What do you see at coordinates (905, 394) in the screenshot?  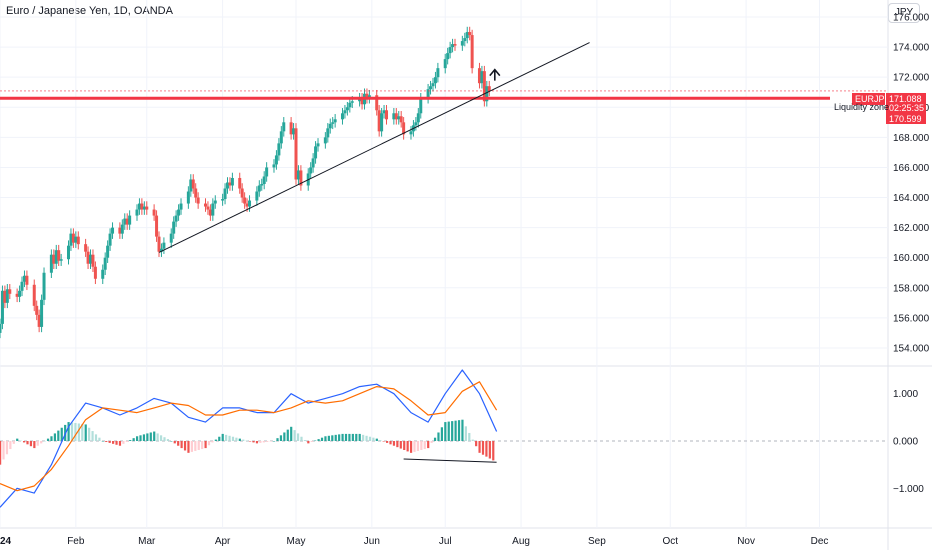 I see `macd-tick-label: 1.000` at bounding box center [905, 394].